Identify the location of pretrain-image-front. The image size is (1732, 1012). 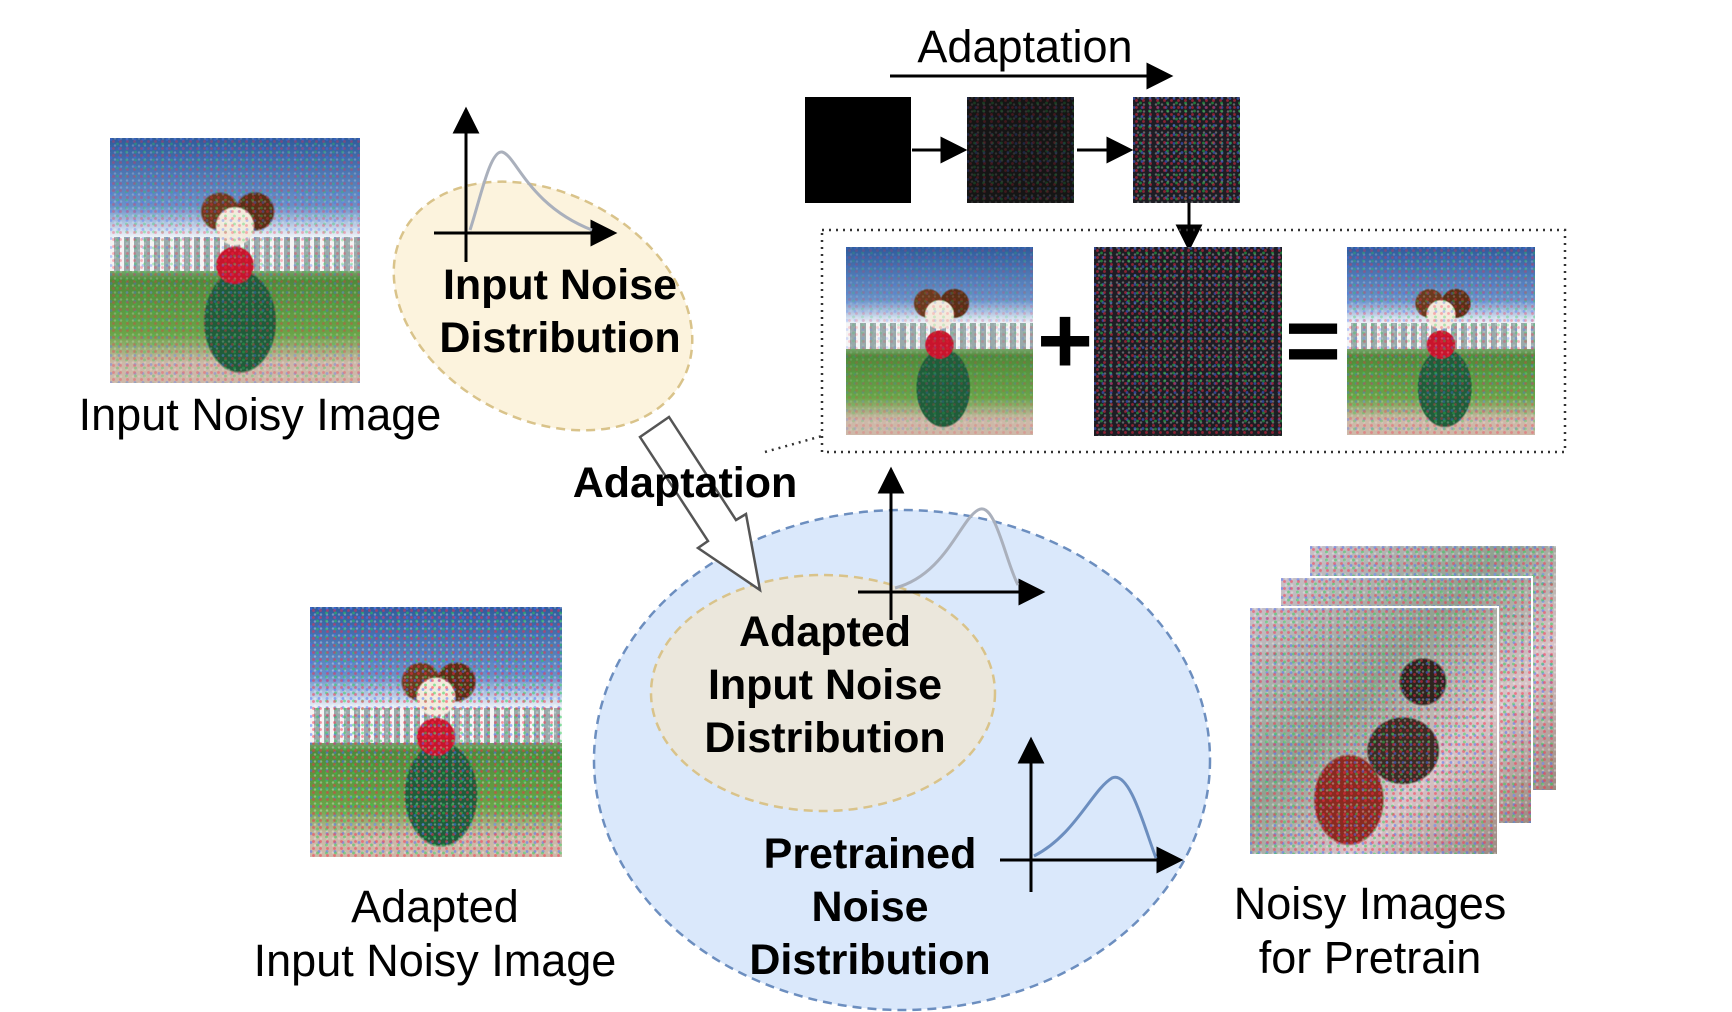
(1373, 731).